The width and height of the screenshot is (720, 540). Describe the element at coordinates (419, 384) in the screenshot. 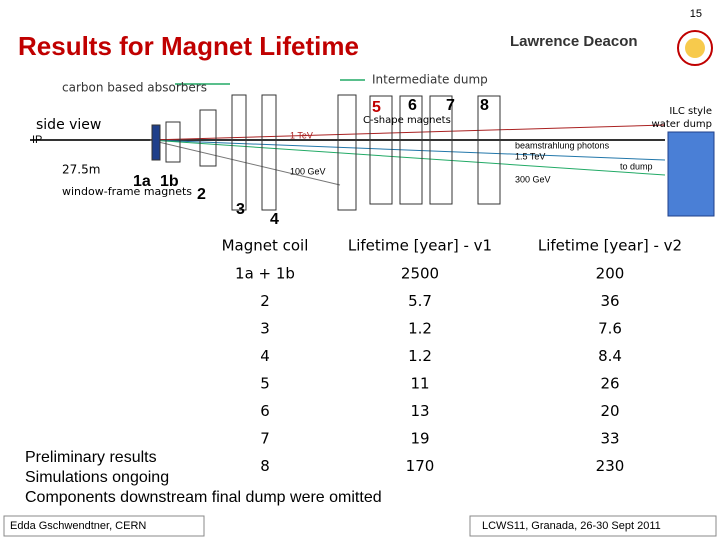

I see `table-cell: 11` at that location.